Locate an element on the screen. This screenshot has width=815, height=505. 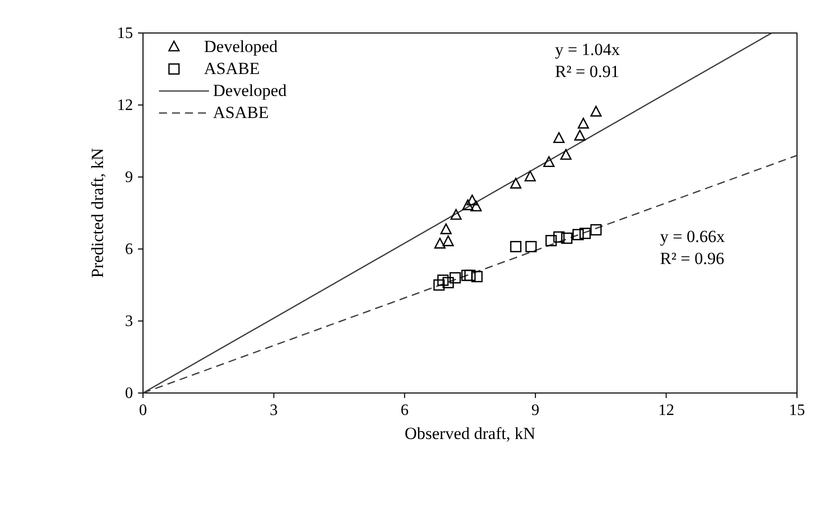
y-tick-label: 15 is located at coordinates (125, 33).